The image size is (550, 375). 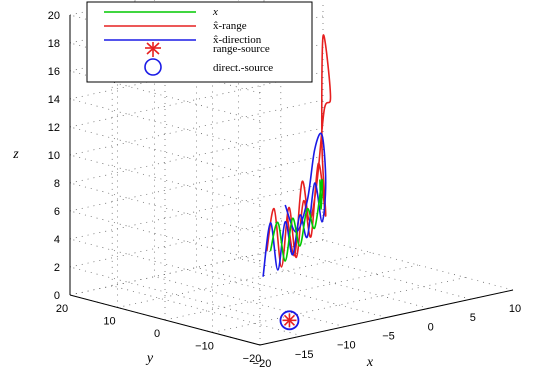 What do you see at coordinates (57, 240) in the screenshot?
I see `z-tick-label: 4` at bounding box center [57, 240].